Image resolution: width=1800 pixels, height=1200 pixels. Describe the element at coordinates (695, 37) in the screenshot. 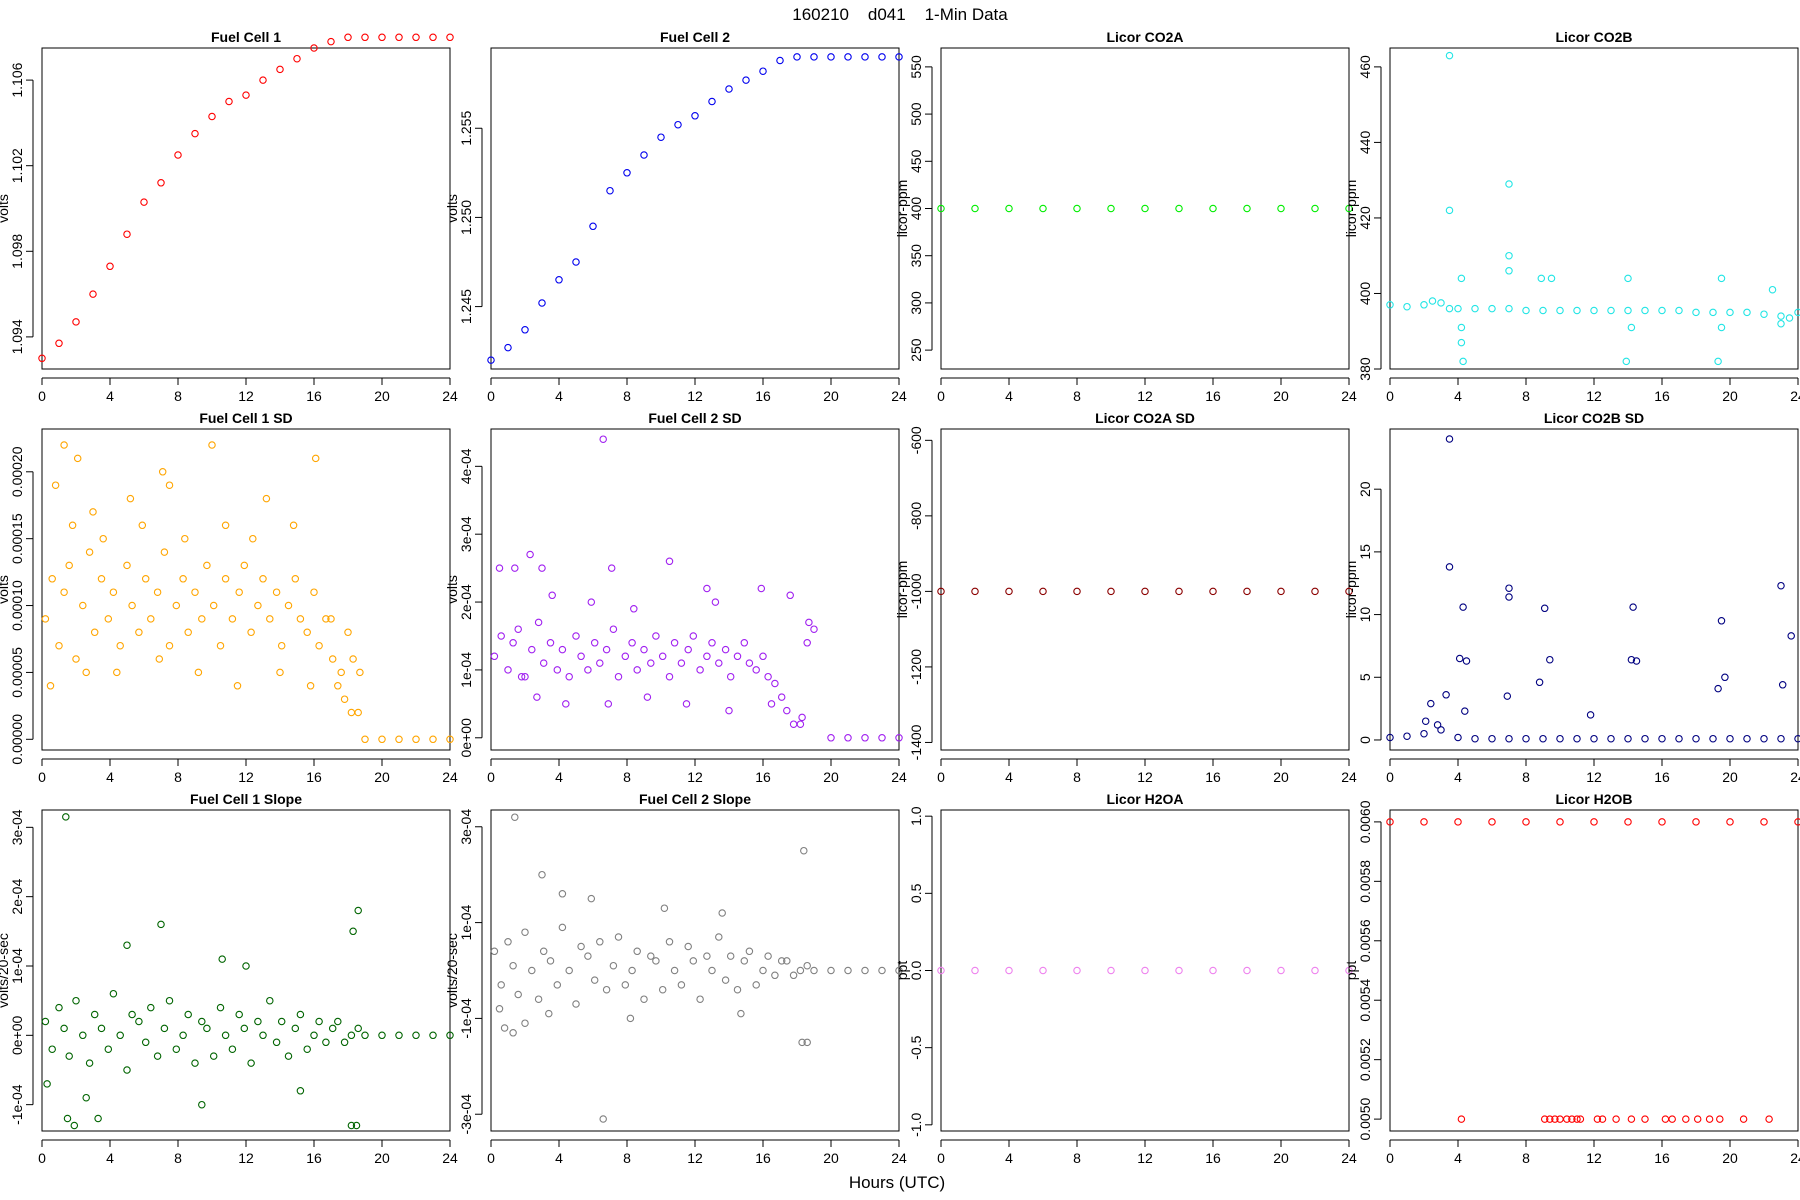

I see `panel-title: Fuel Cell 2` at that location.